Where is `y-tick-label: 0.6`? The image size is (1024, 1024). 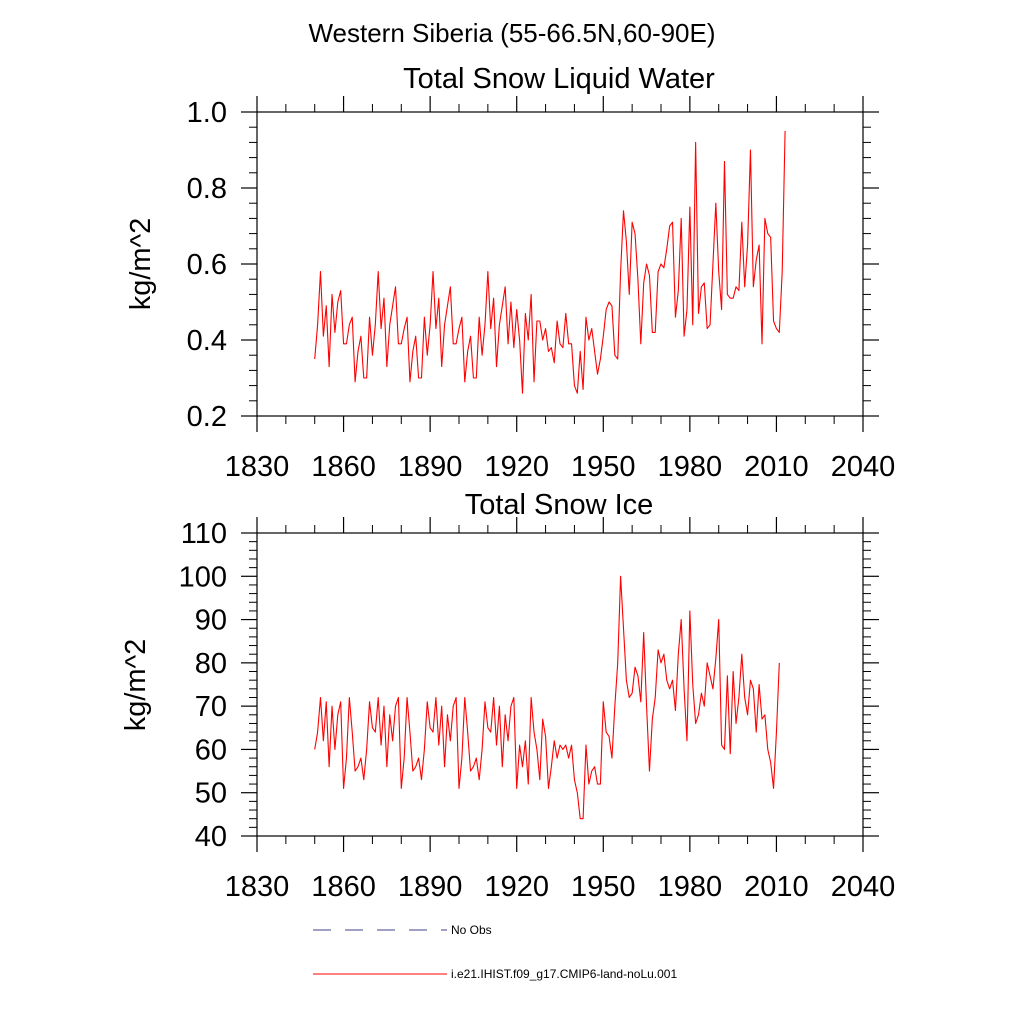 y-tick-label: 0.6 is located at coordinates (207, 265).